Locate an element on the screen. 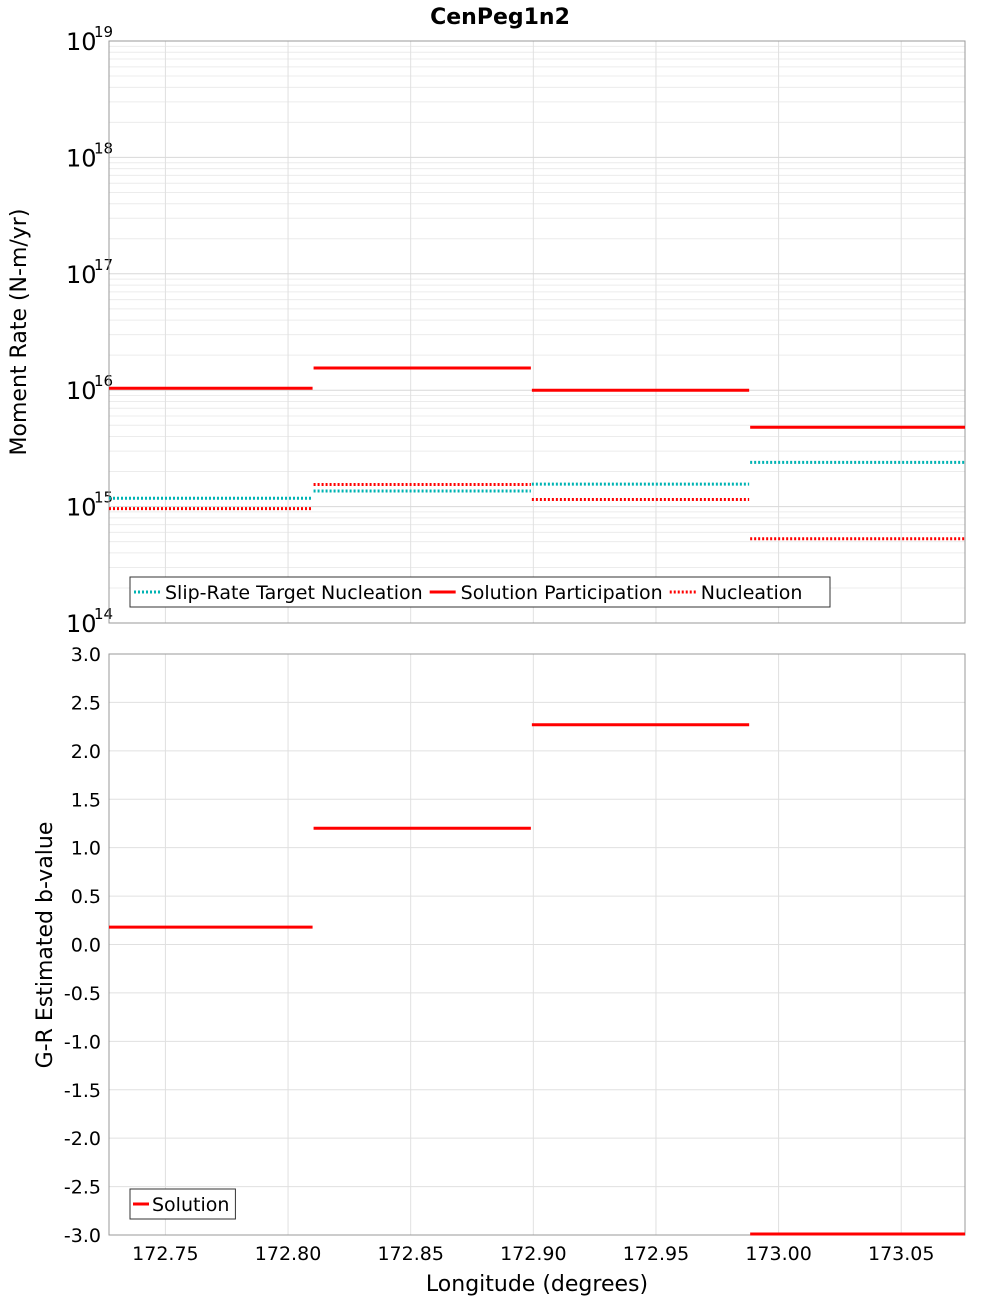  y-tick-label: 0.0 is located at coordinates (86, 946).